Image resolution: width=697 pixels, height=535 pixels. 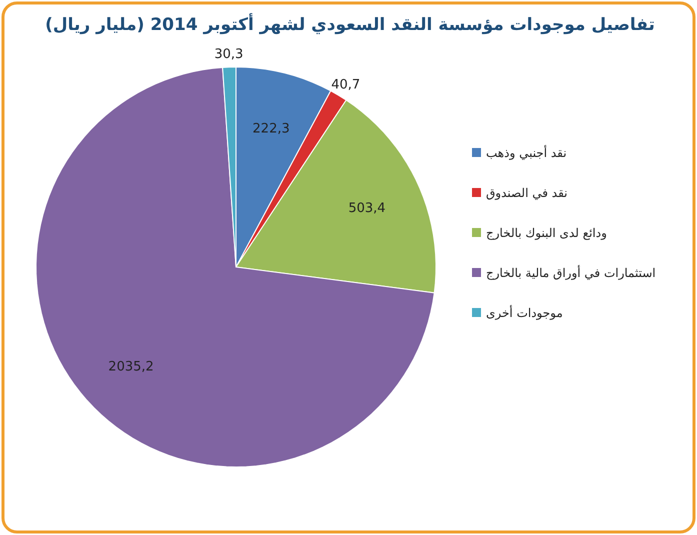 I want to click on data-label: 30,3, so click(x=229, y=54).